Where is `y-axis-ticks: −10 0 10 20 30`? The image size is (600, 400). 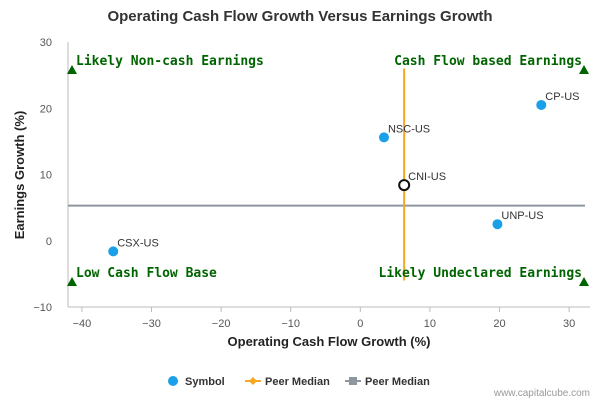 y-axis-ticks: −10 0 10 20 30 is located at coordinates (42, 175).